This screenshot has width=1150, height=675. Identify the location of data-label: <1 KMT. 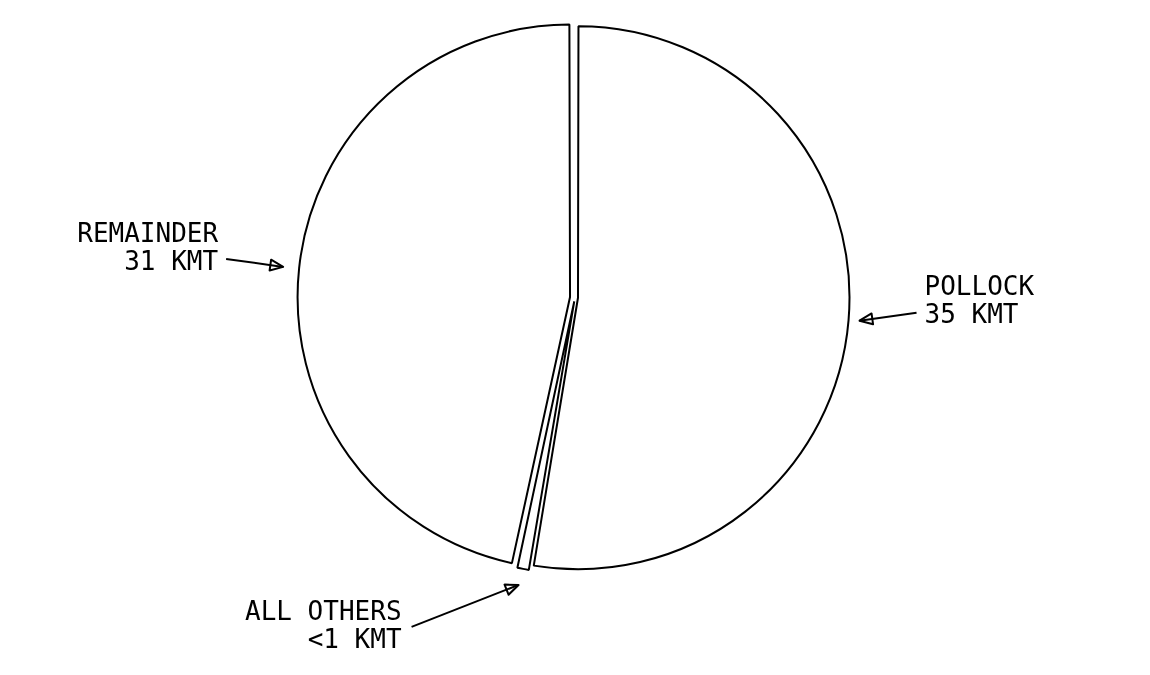
(354, 638).